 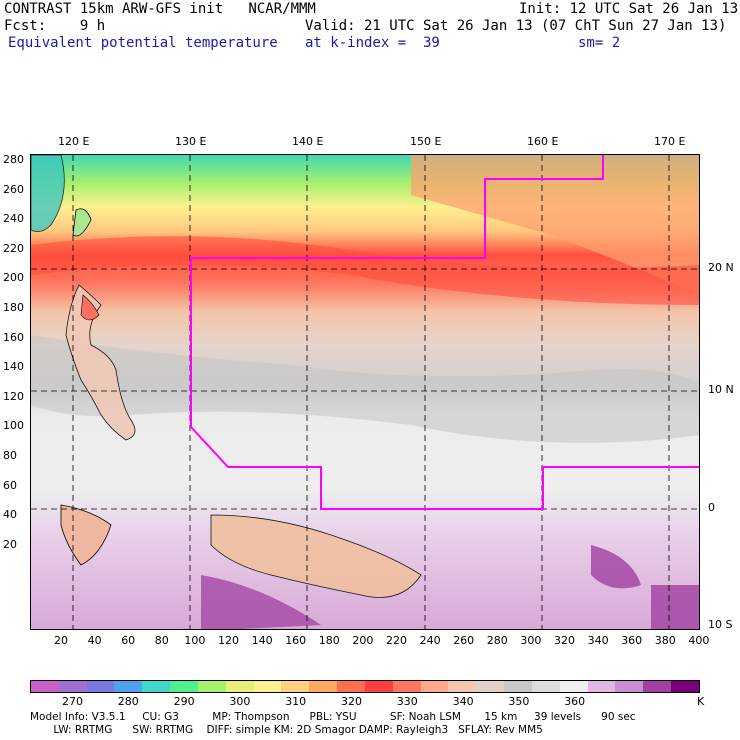 I want to click on y-grid-label: 240, so click(x=13, y=219).